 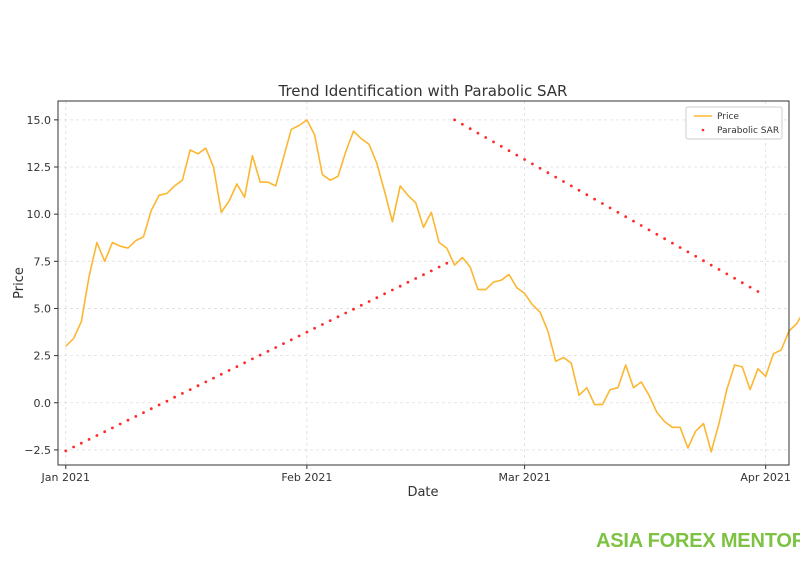 I want to click on x-axis-label: Date, so click(x=422, y=492).